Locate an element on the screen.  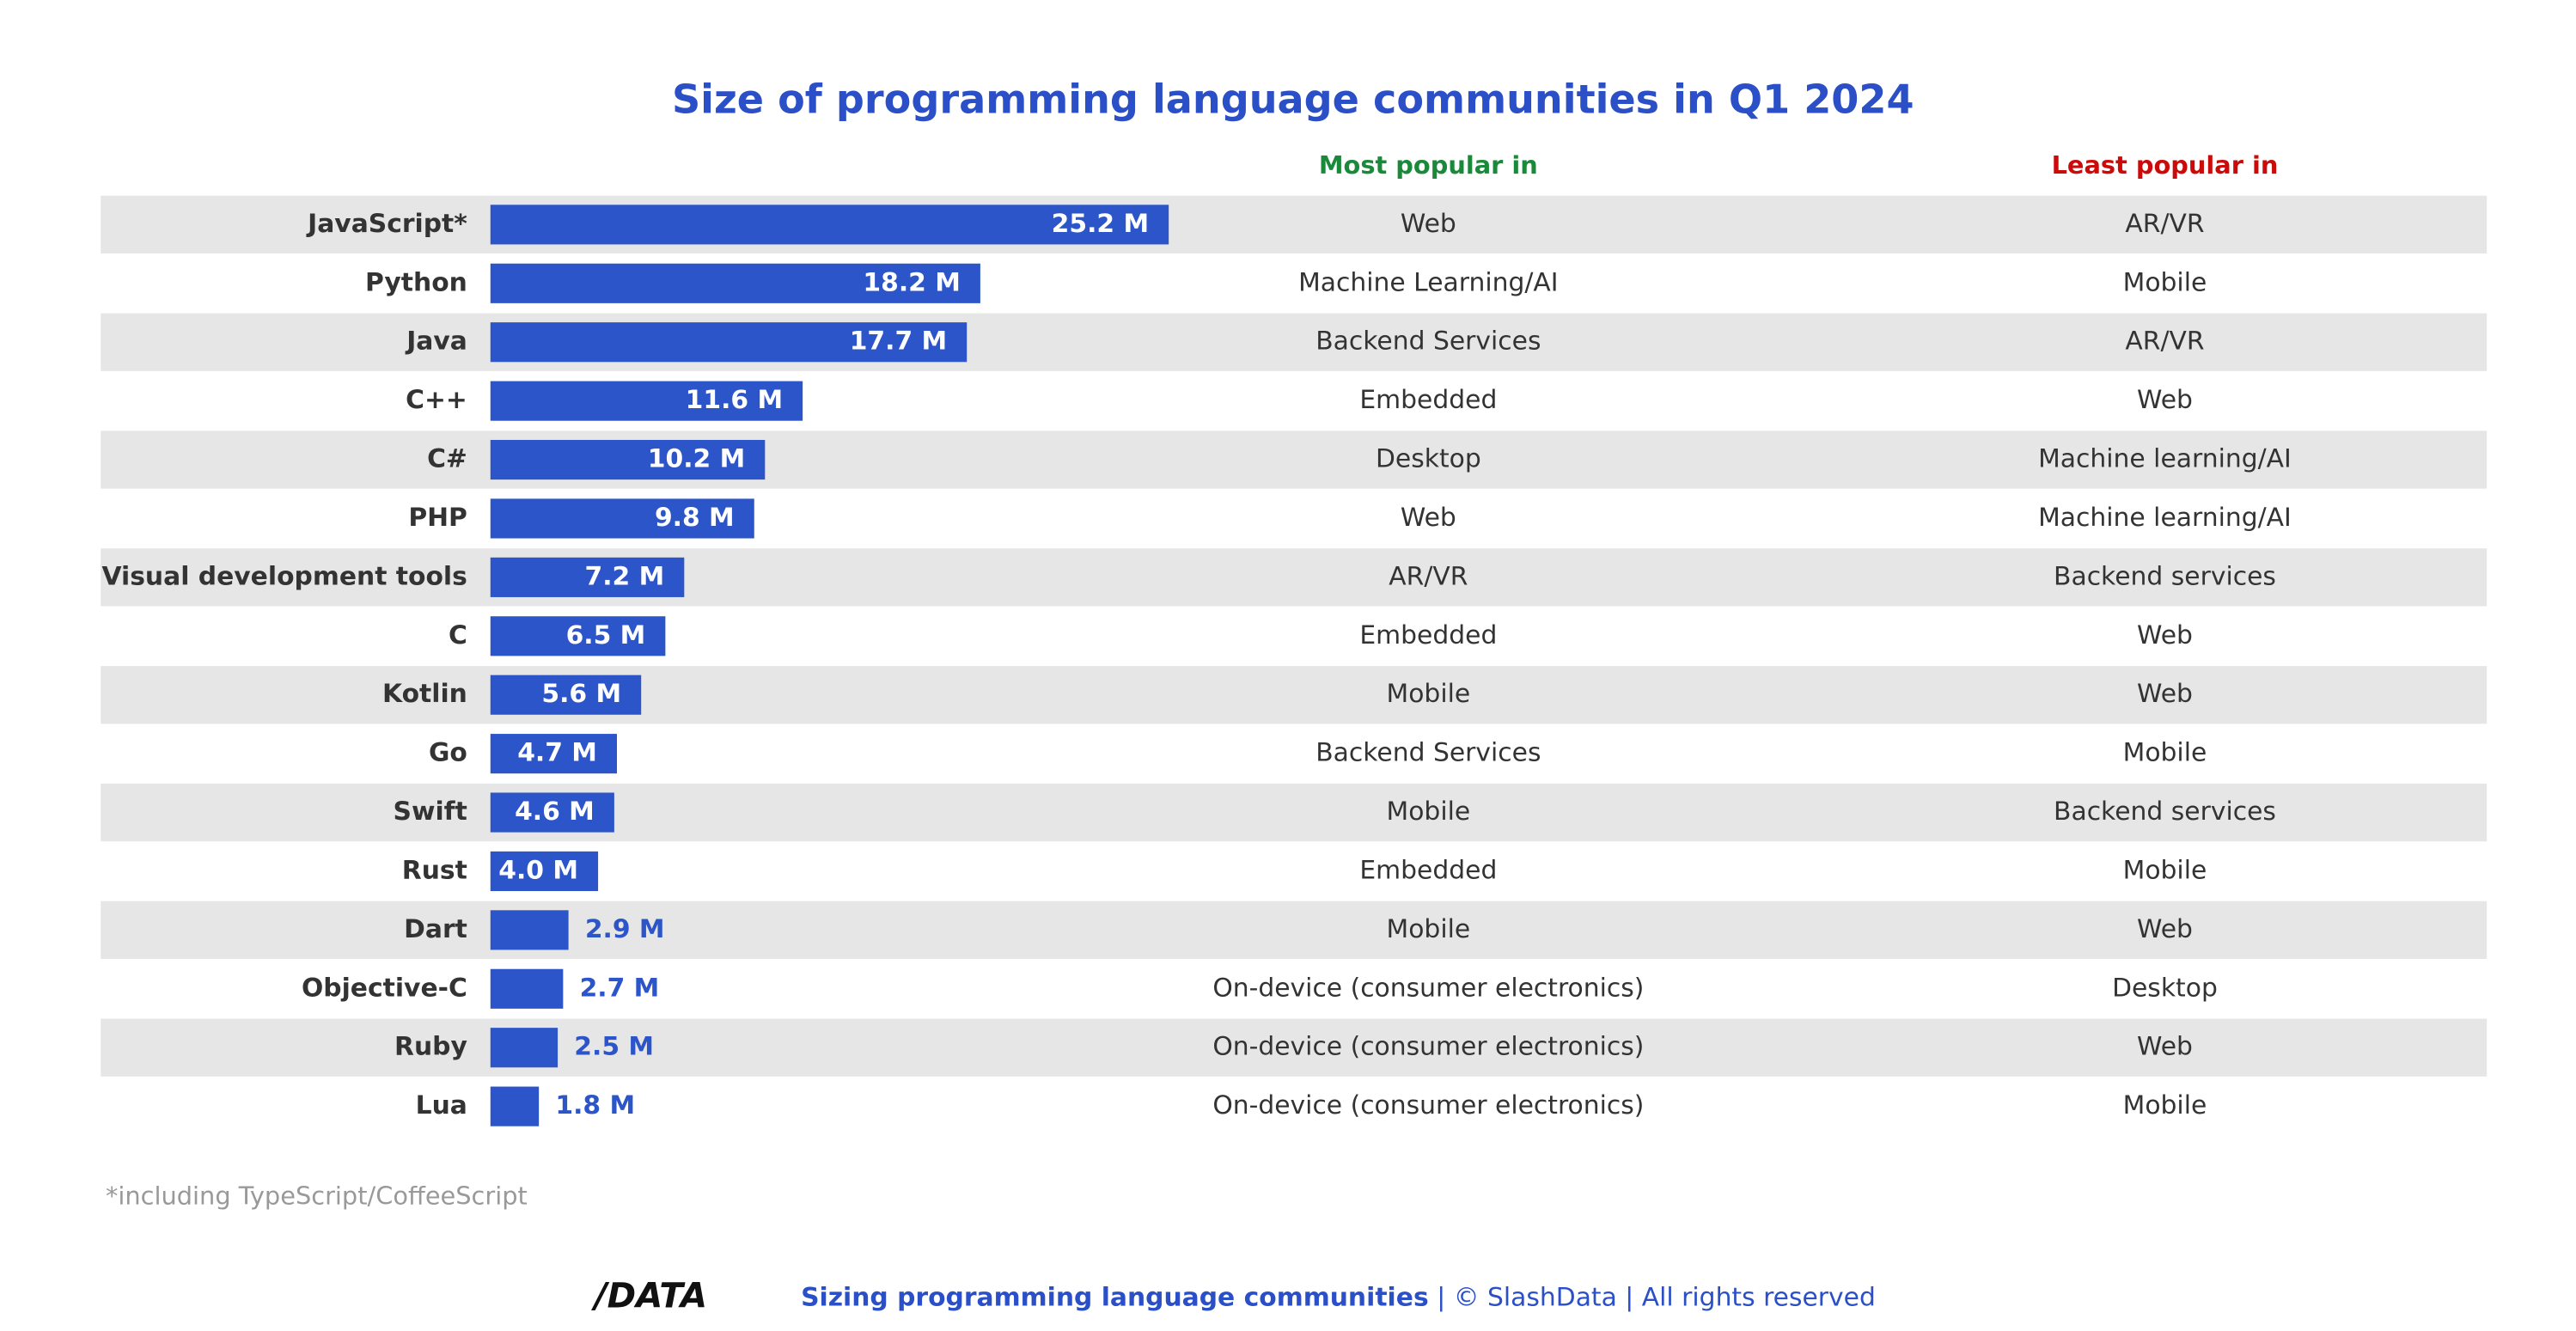
category-label: Objective-C is located at coordinates (384, 988).